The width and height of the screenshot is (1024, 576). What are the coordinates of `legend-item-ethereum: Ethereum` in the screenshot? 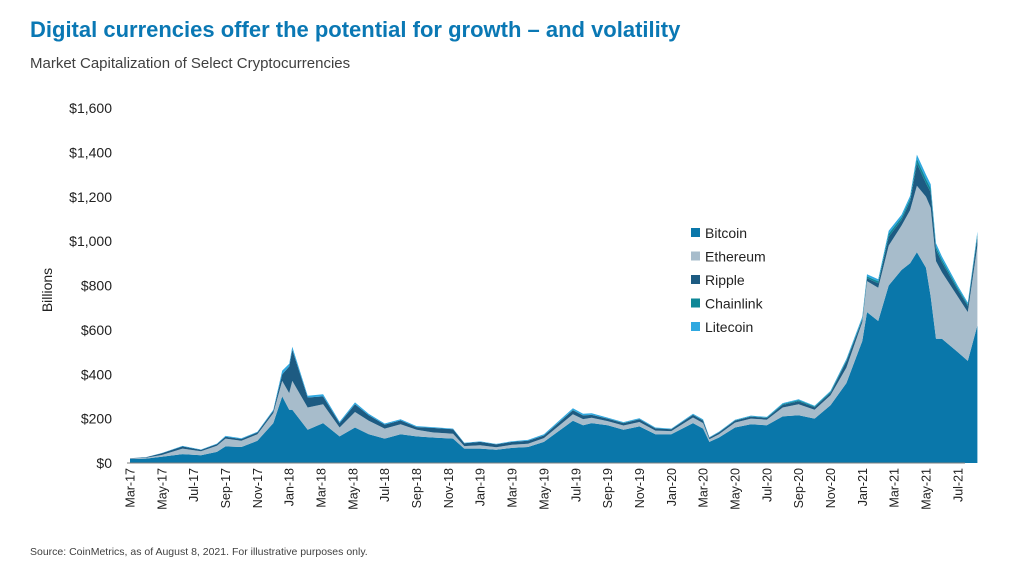 It's located at (728, 257).